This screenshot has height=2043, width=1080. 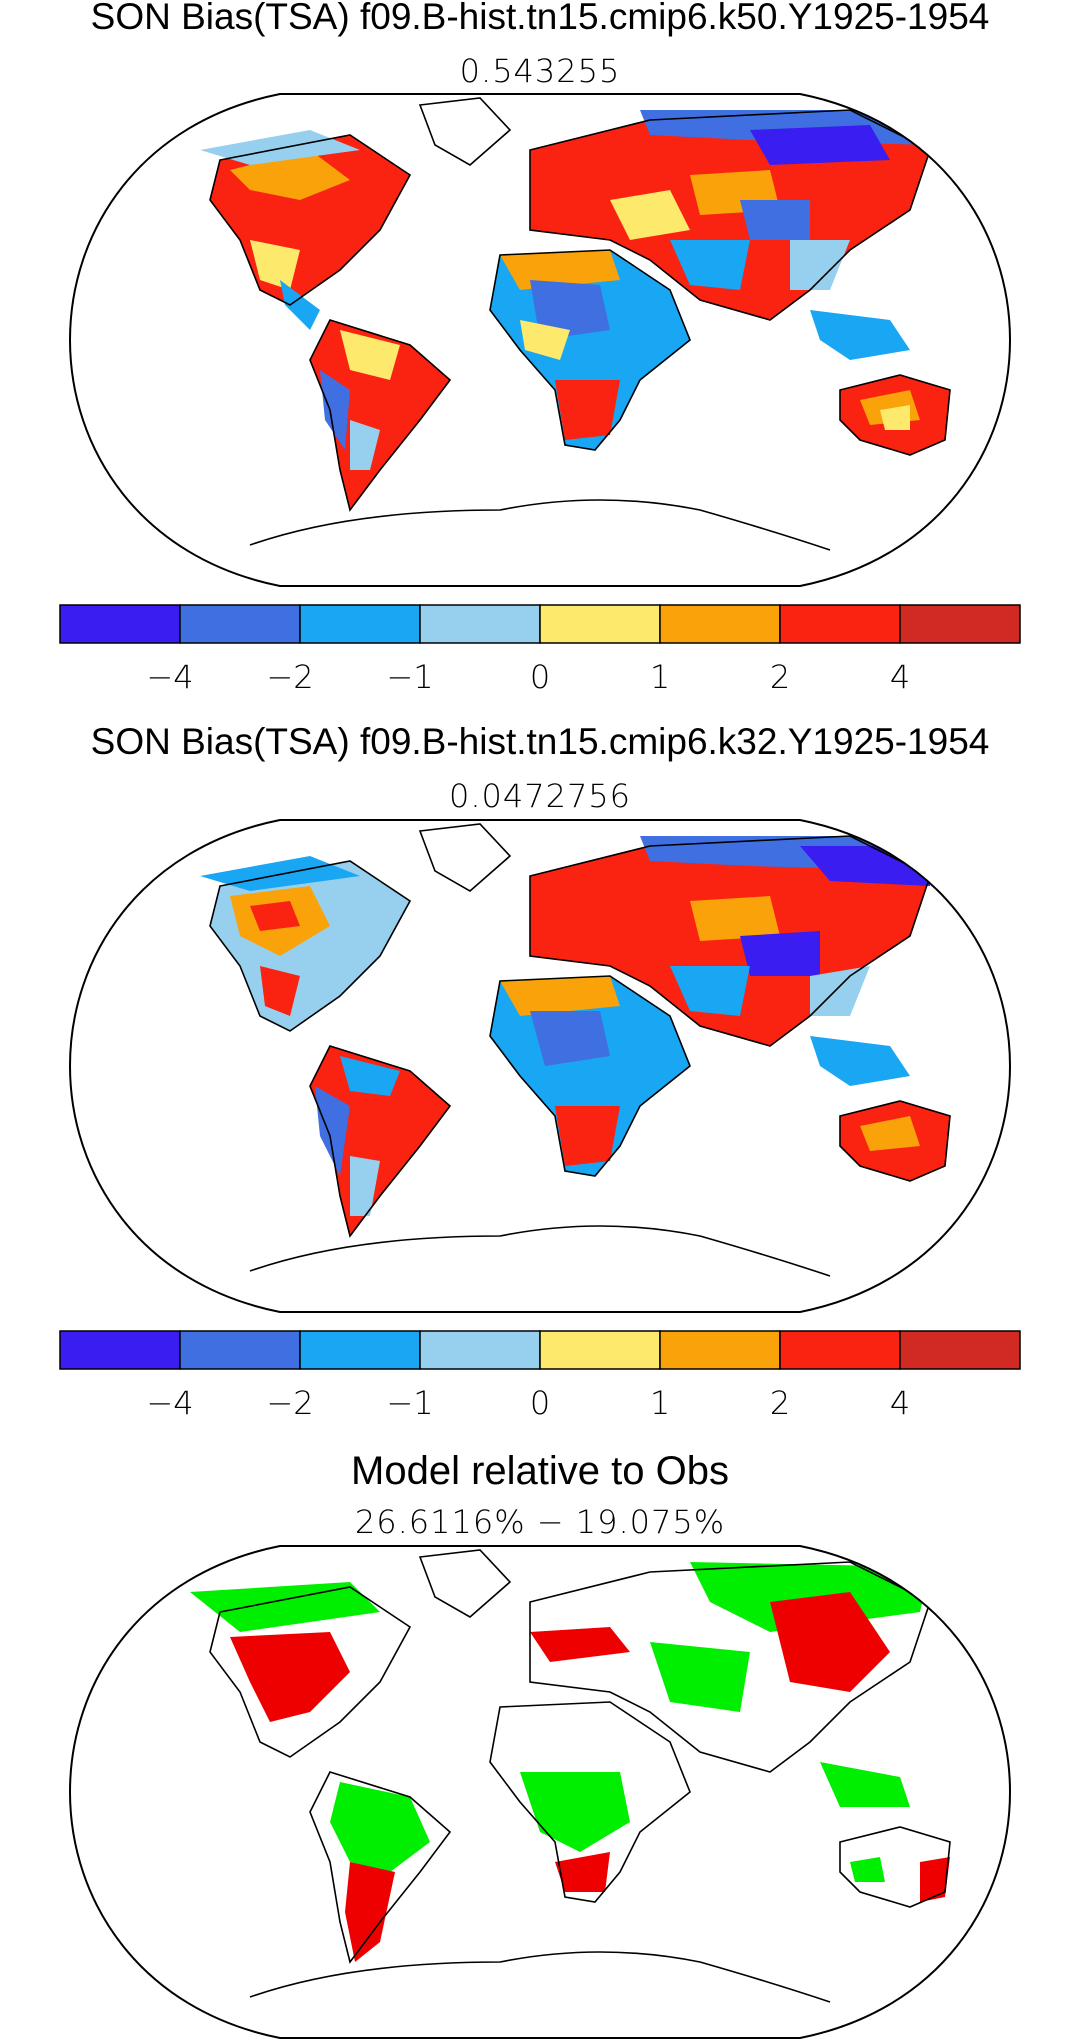 What do you see at coordinates (575, 1036) in the screenshot?
I see `panel2-land-field` at bounding box center [575, 1036].